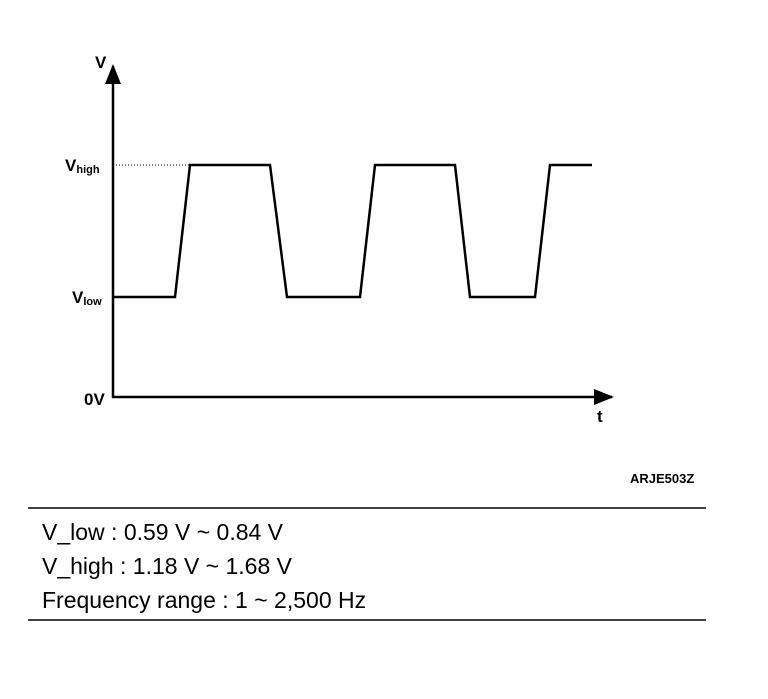  What do you see at coordinates (352, 231) in the screenshot?
I see `waveform` at bounding box center [352, 231].